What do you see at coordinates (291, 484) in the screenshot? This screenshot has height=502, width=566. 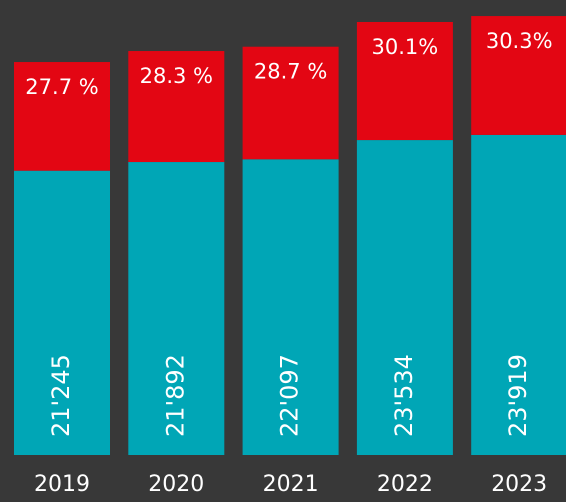 I see `x-tick-label: 2021` at bounding box center [291, 484].